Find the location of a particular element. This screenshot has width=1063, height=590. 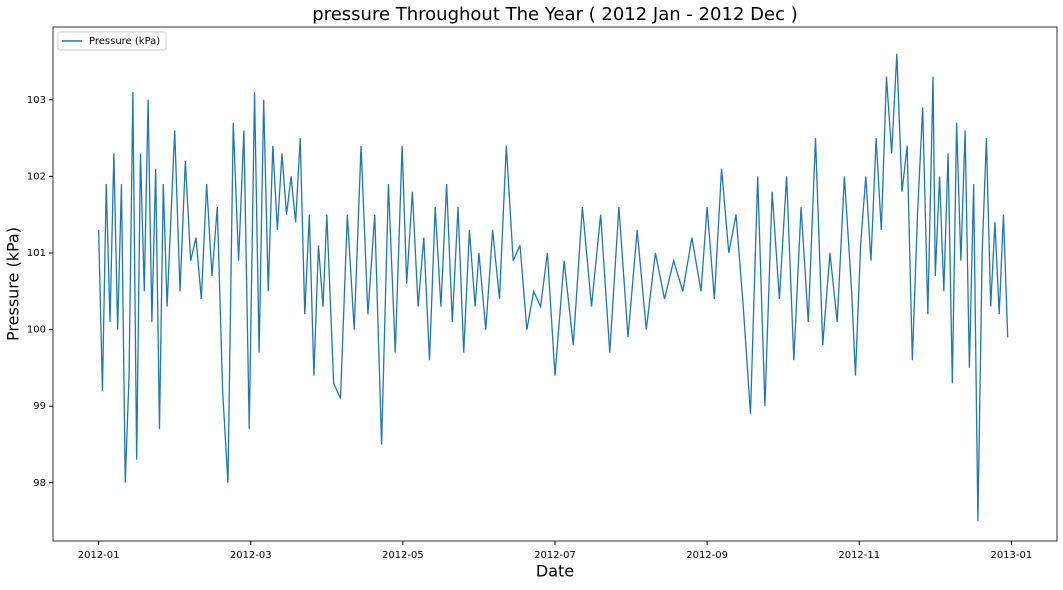

y-tick-label: 99 is located at coordinates (39, 406).